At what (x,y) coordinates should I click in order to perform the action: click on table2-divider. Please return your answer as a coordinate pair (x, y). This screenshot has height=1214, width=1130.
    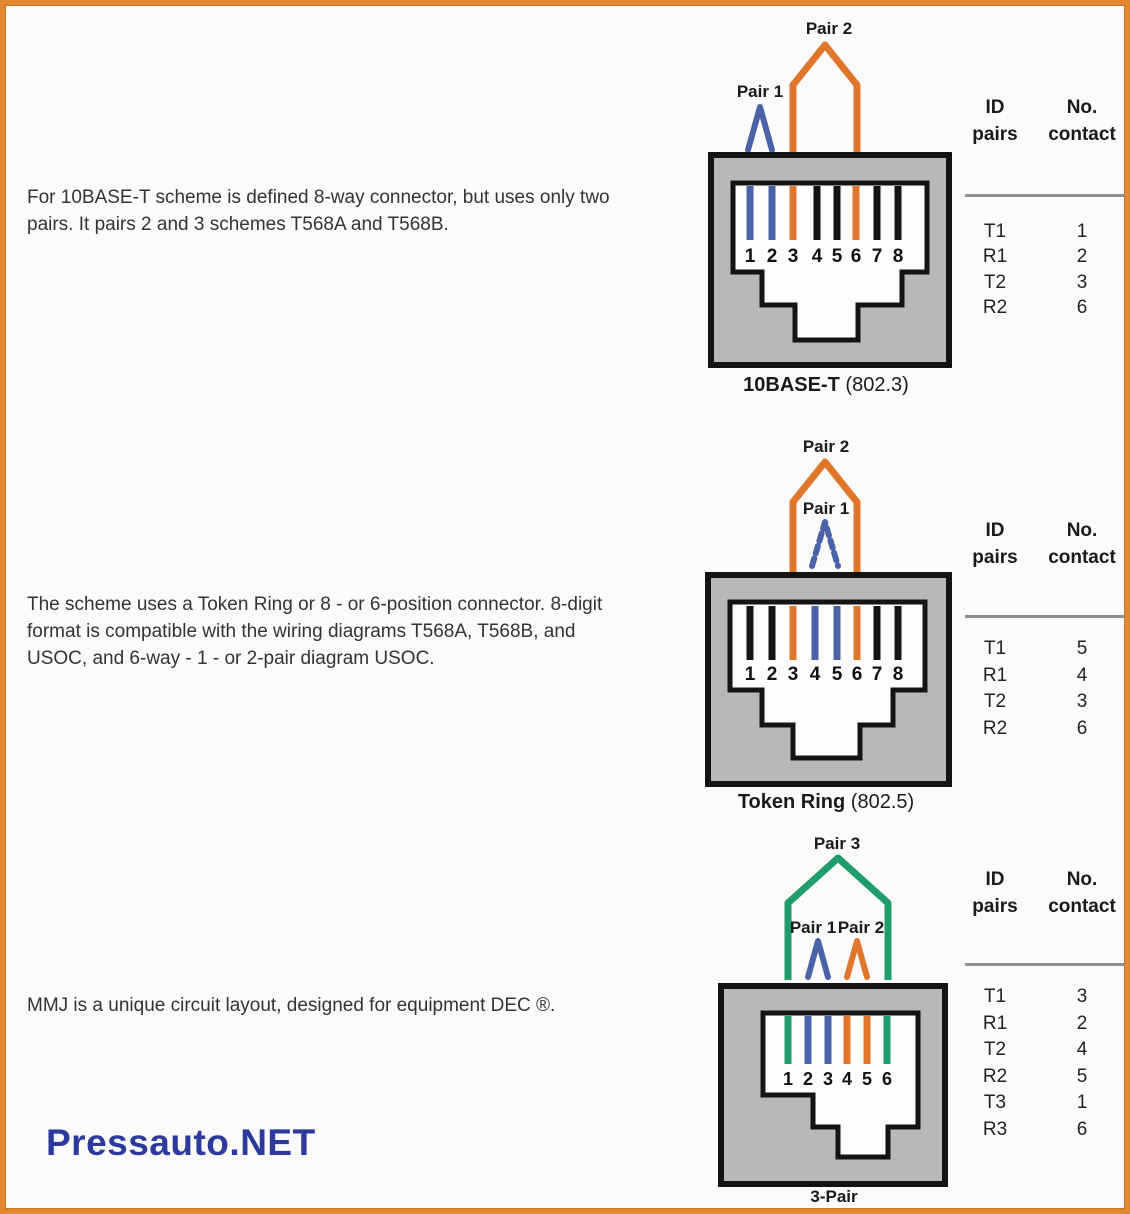
    Looking at the image, I should click on (1045, 616).